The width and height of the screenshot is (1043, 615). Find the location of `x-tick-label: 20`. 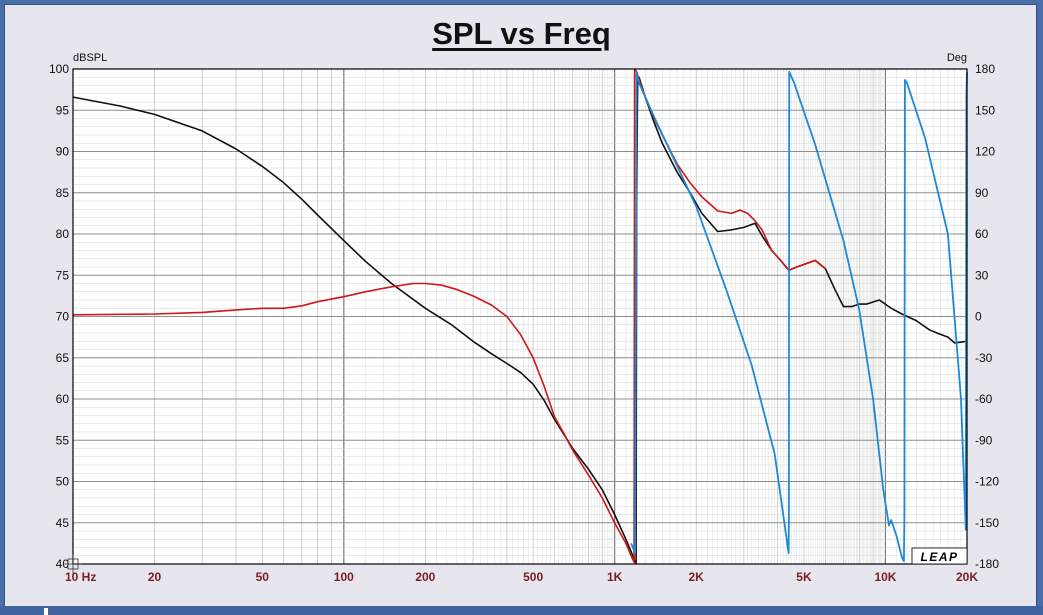

x-tick-label: 20 is located at coordinates (155, 577).